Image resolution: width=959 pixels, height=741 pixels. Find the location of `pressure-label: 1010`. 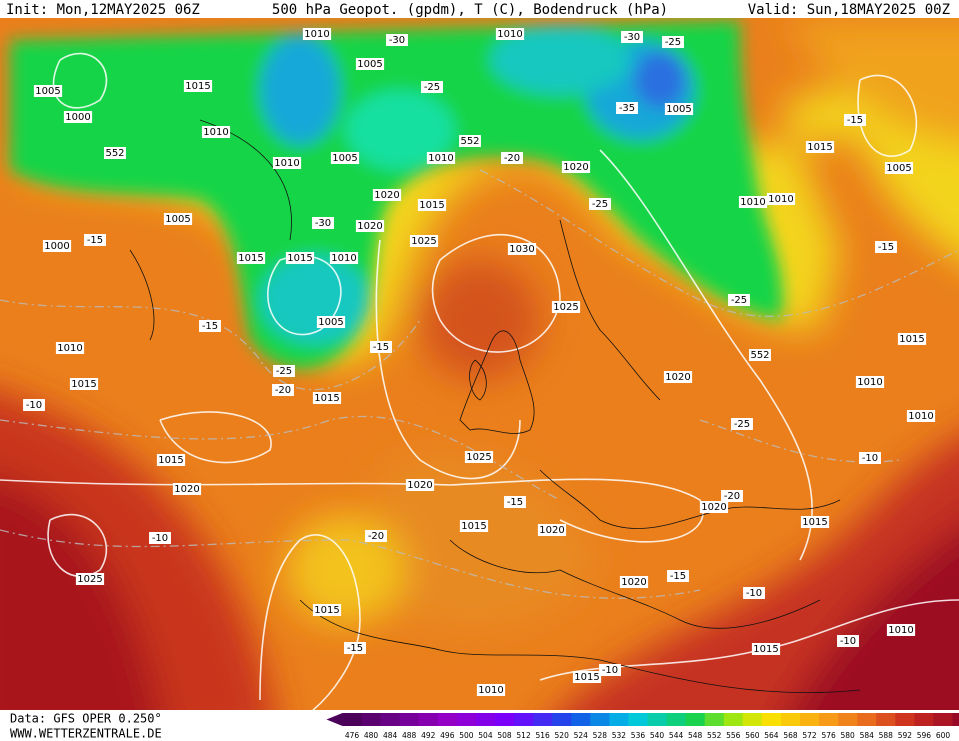

pressure-label: 1010 is located at coordinates (343, 258).